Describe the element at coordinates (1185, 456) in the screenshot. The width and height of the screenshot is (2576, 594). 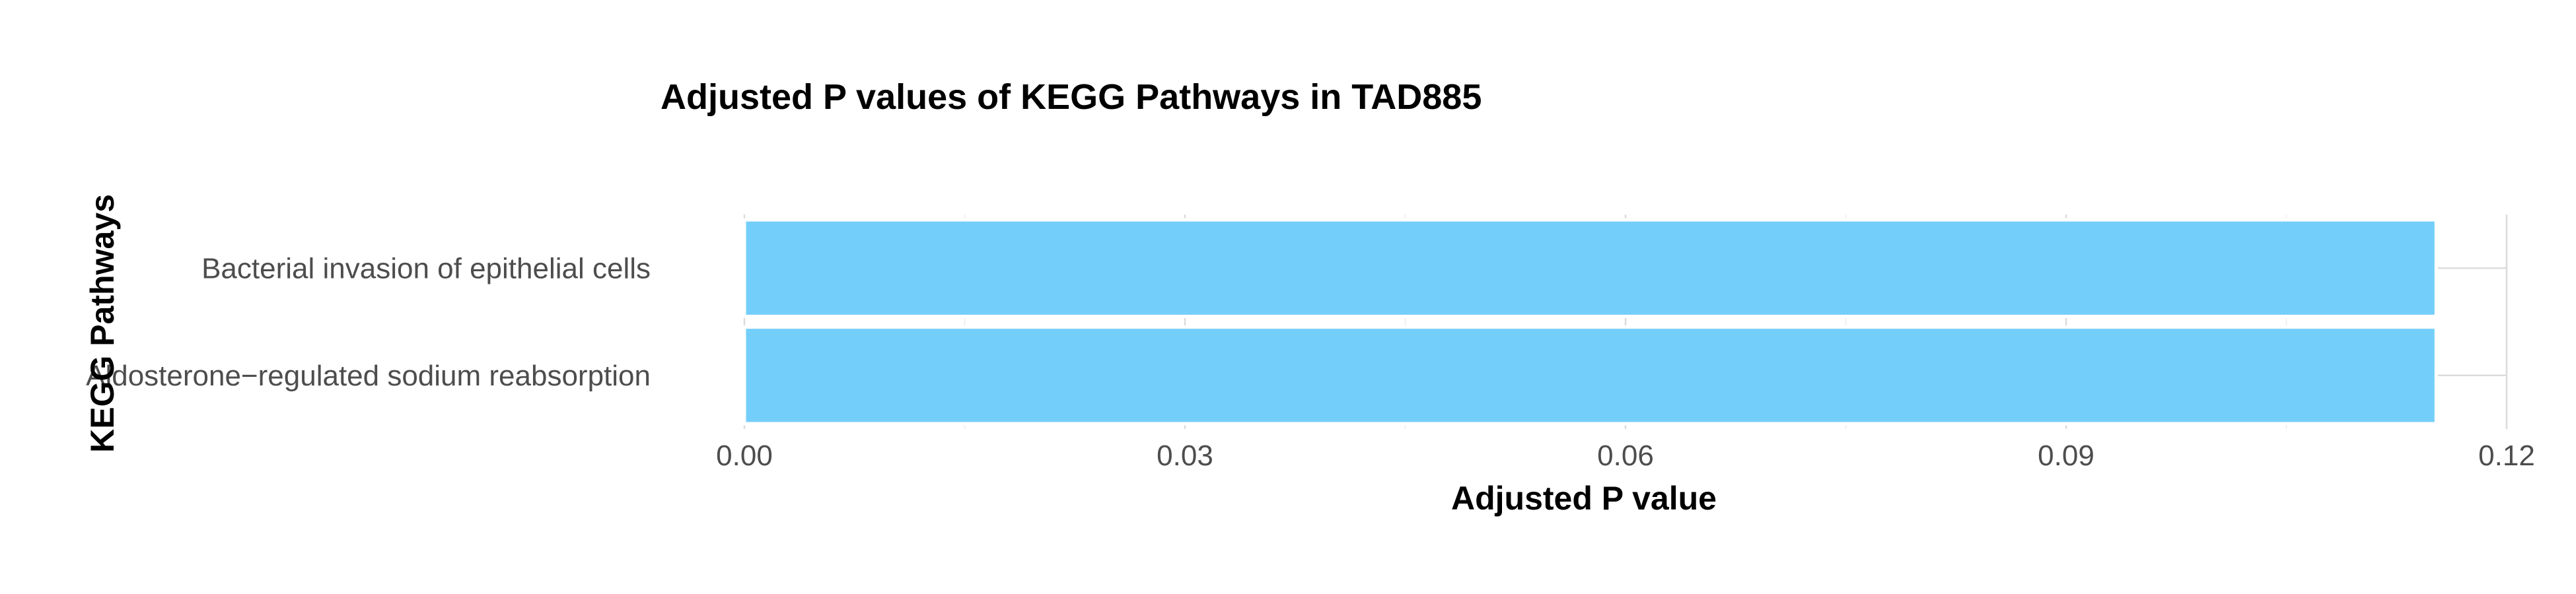
I see `x-tick-label: 0.03` at that location.